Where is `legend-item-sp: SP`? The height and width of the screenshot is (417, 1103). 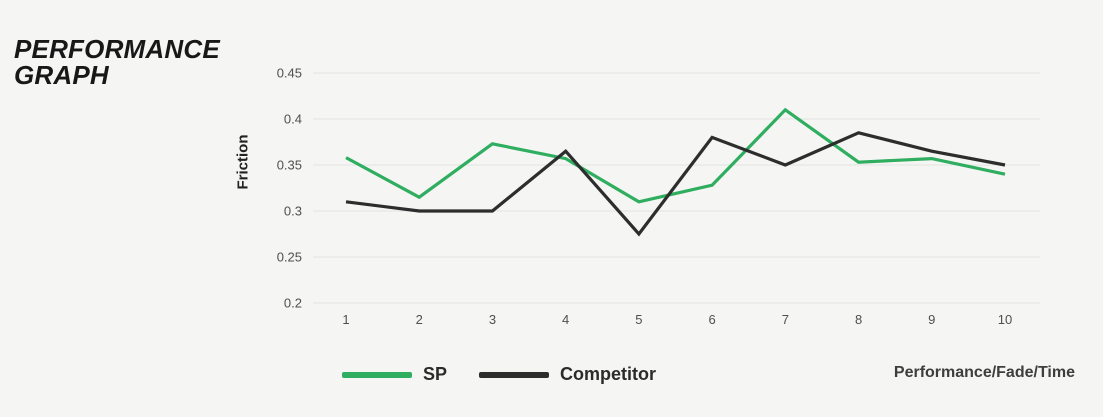
legend-item-sp: SP is located at coordinates (394, 374).